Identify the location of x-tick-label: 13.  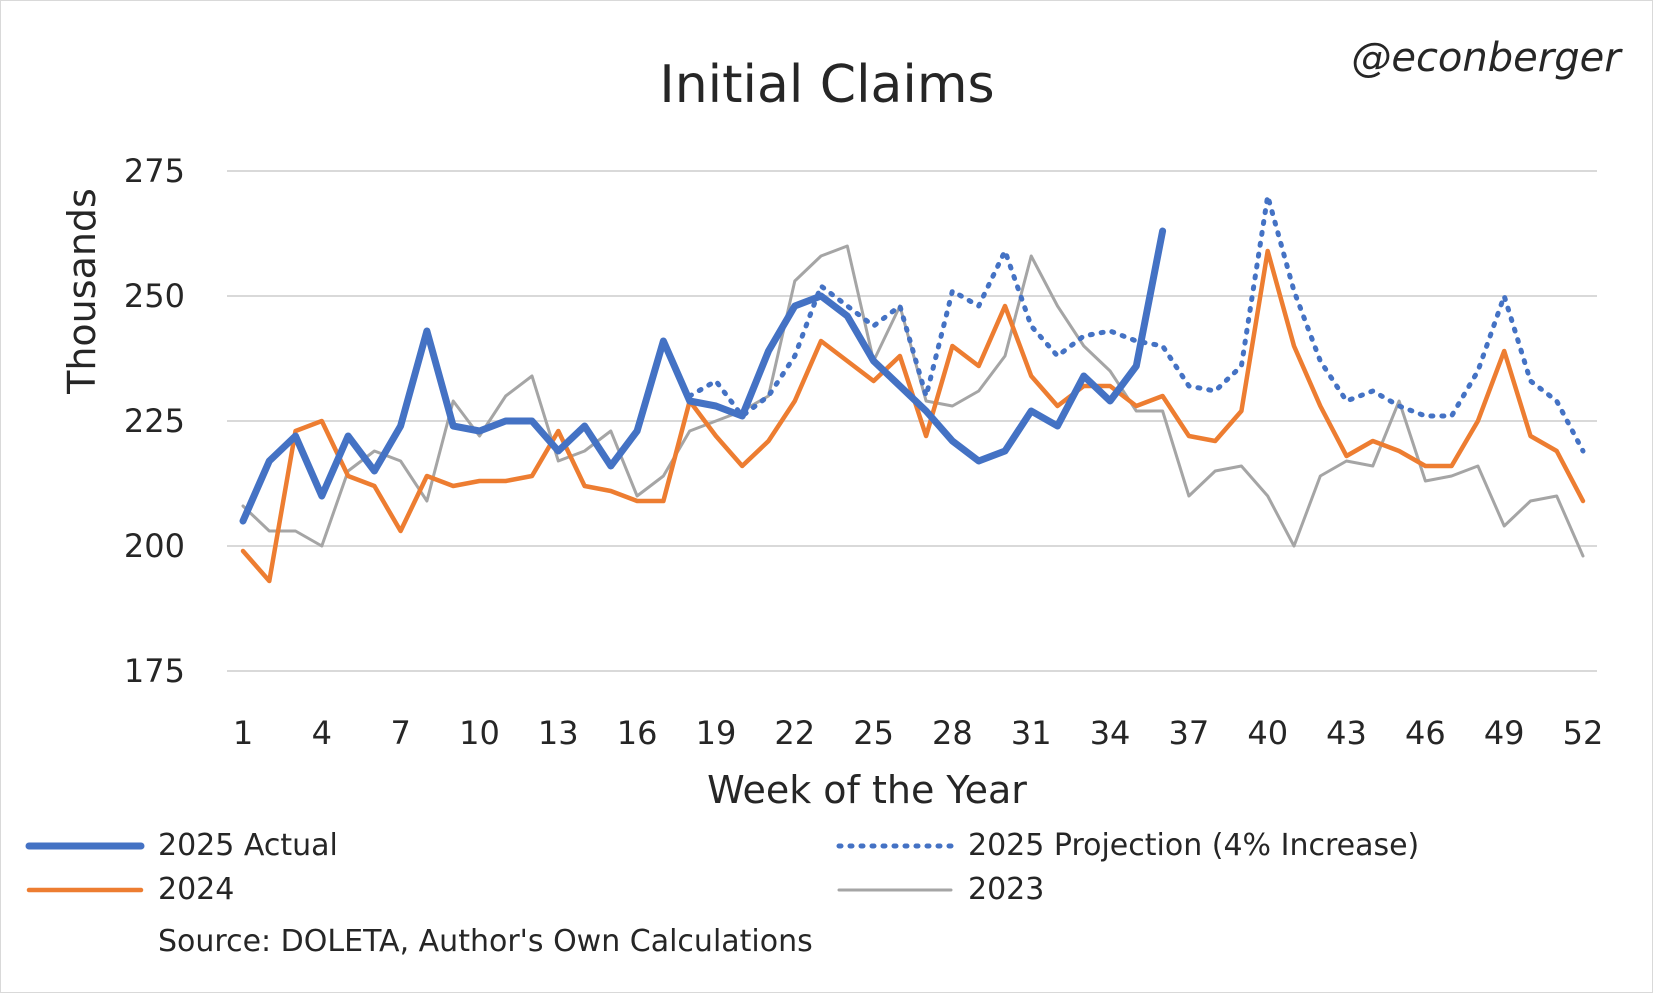
(558, 733).